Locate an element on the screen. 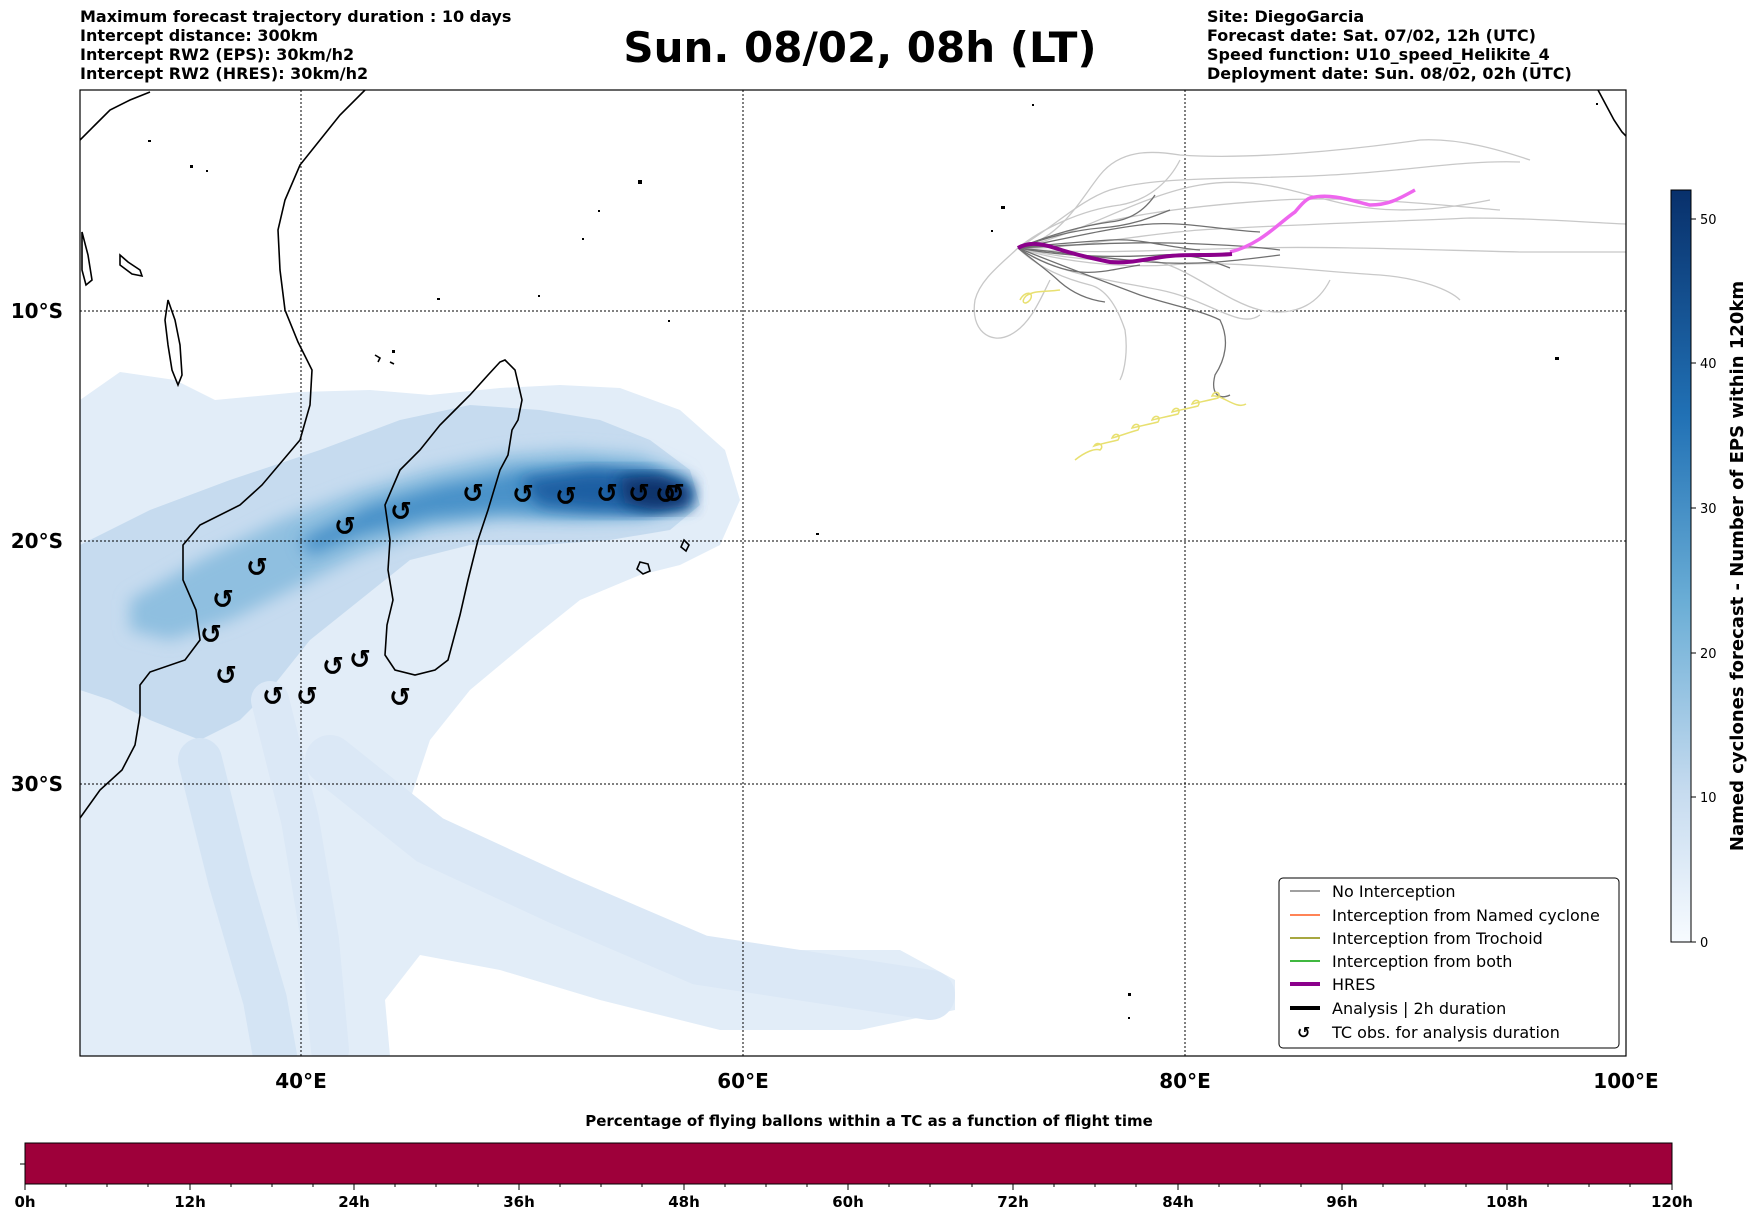 This screenshot has height=1213, width=1752. colorbar-bottom-minor-ticks is located at coordinates (848, 1185).